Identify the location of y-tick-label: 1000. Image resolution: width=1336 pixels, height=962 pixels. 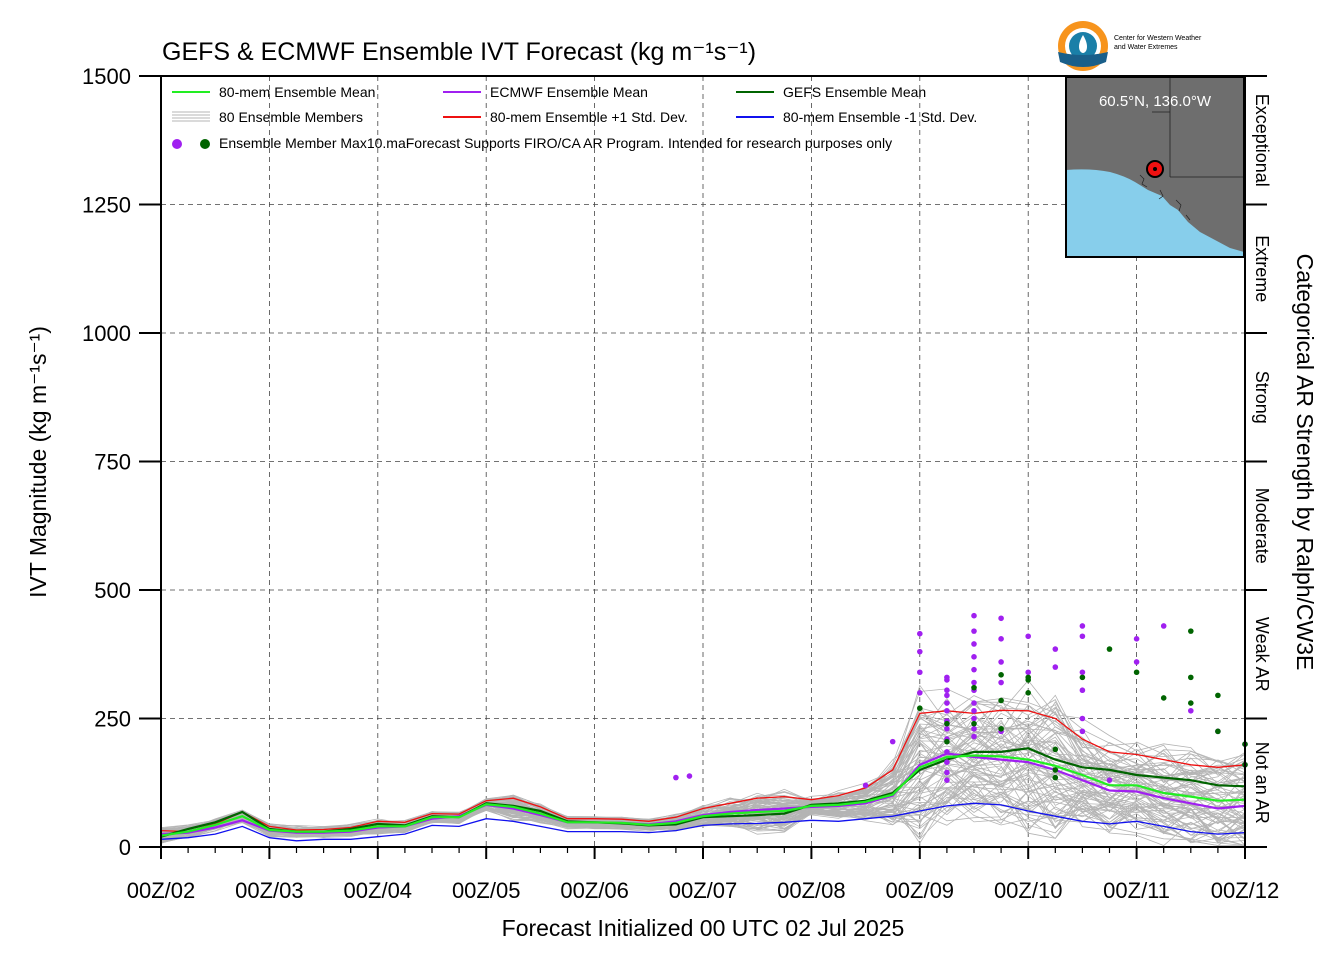
(106, 333).